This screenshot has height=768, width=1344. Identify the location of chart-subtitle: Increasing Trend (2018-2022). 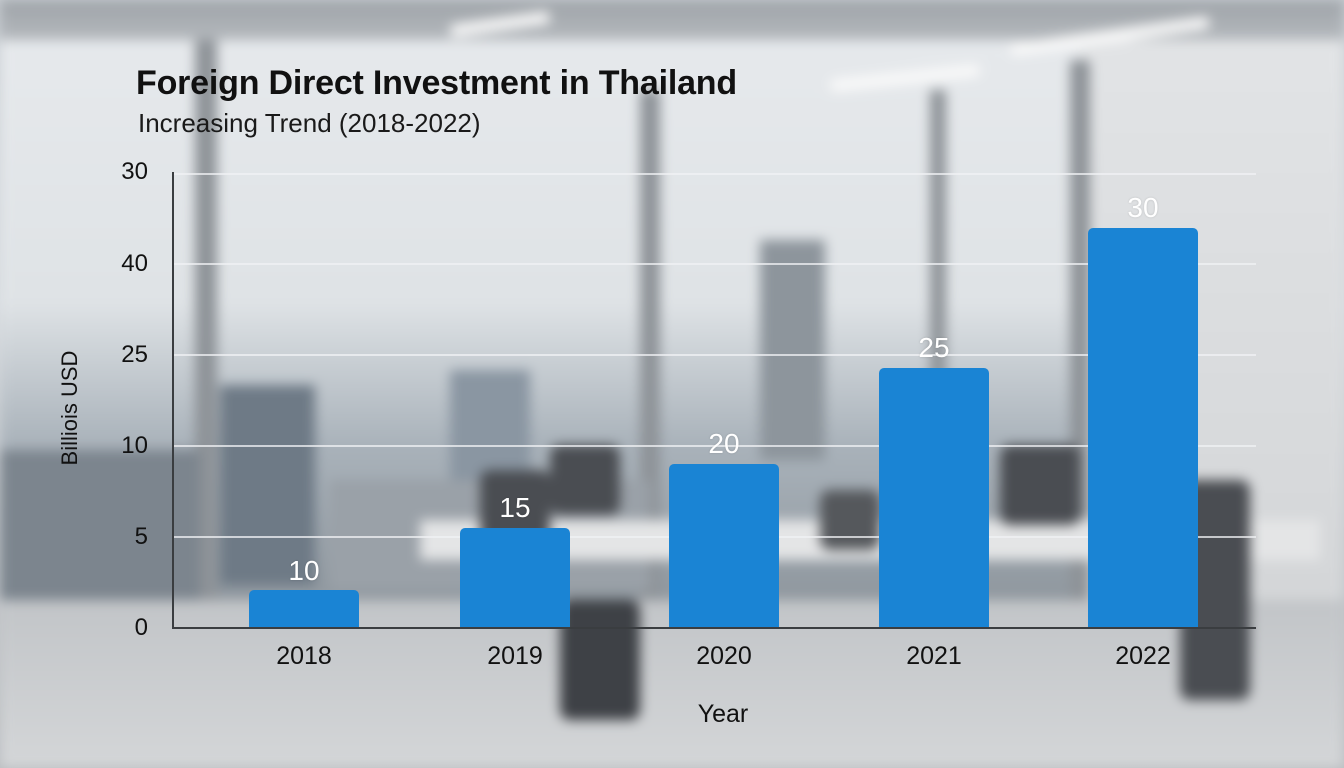
(309, 123).